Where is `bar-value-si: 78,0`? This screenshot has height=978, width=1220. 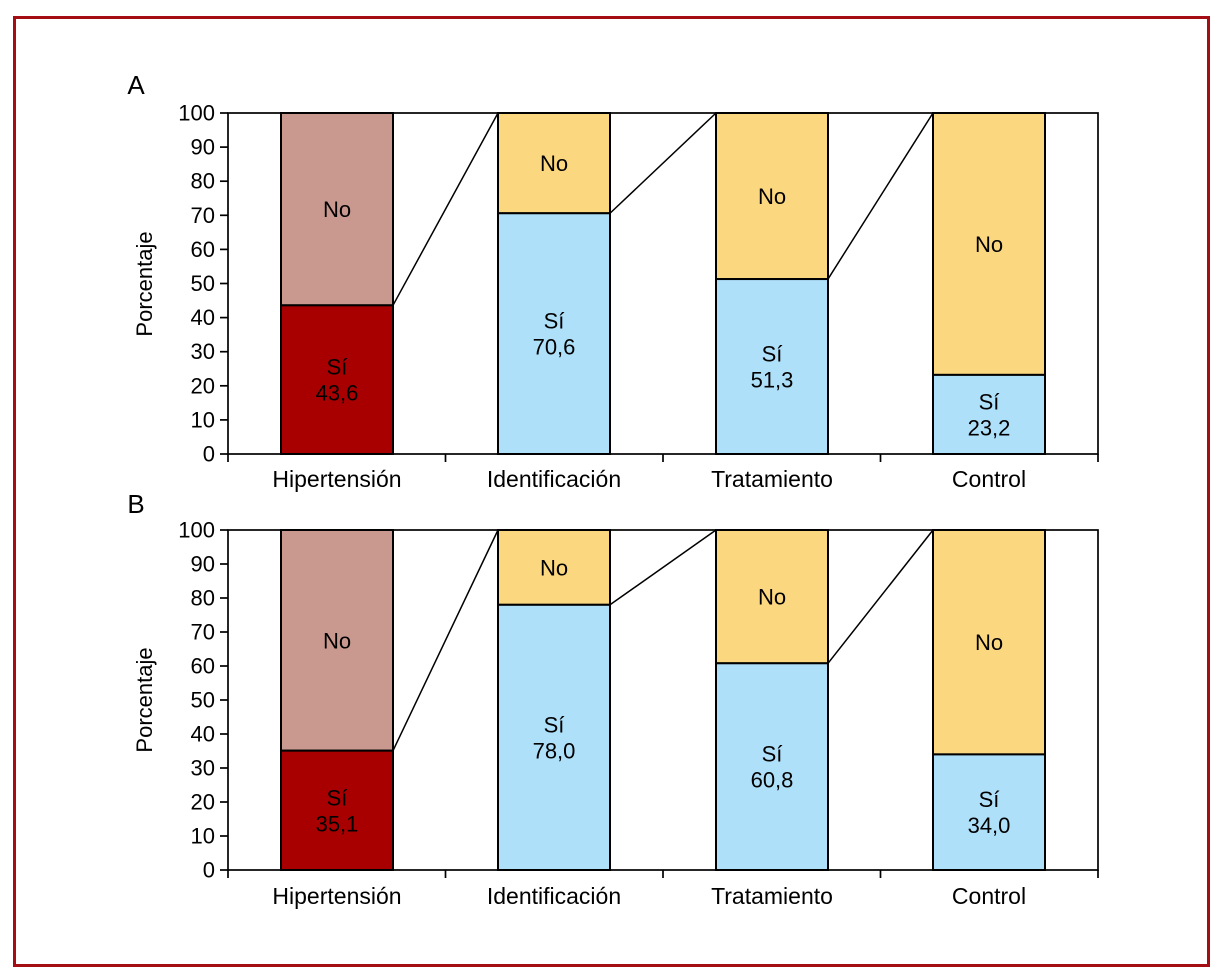 bar-value-si: 78,0 is located at coordinates (554, 750).